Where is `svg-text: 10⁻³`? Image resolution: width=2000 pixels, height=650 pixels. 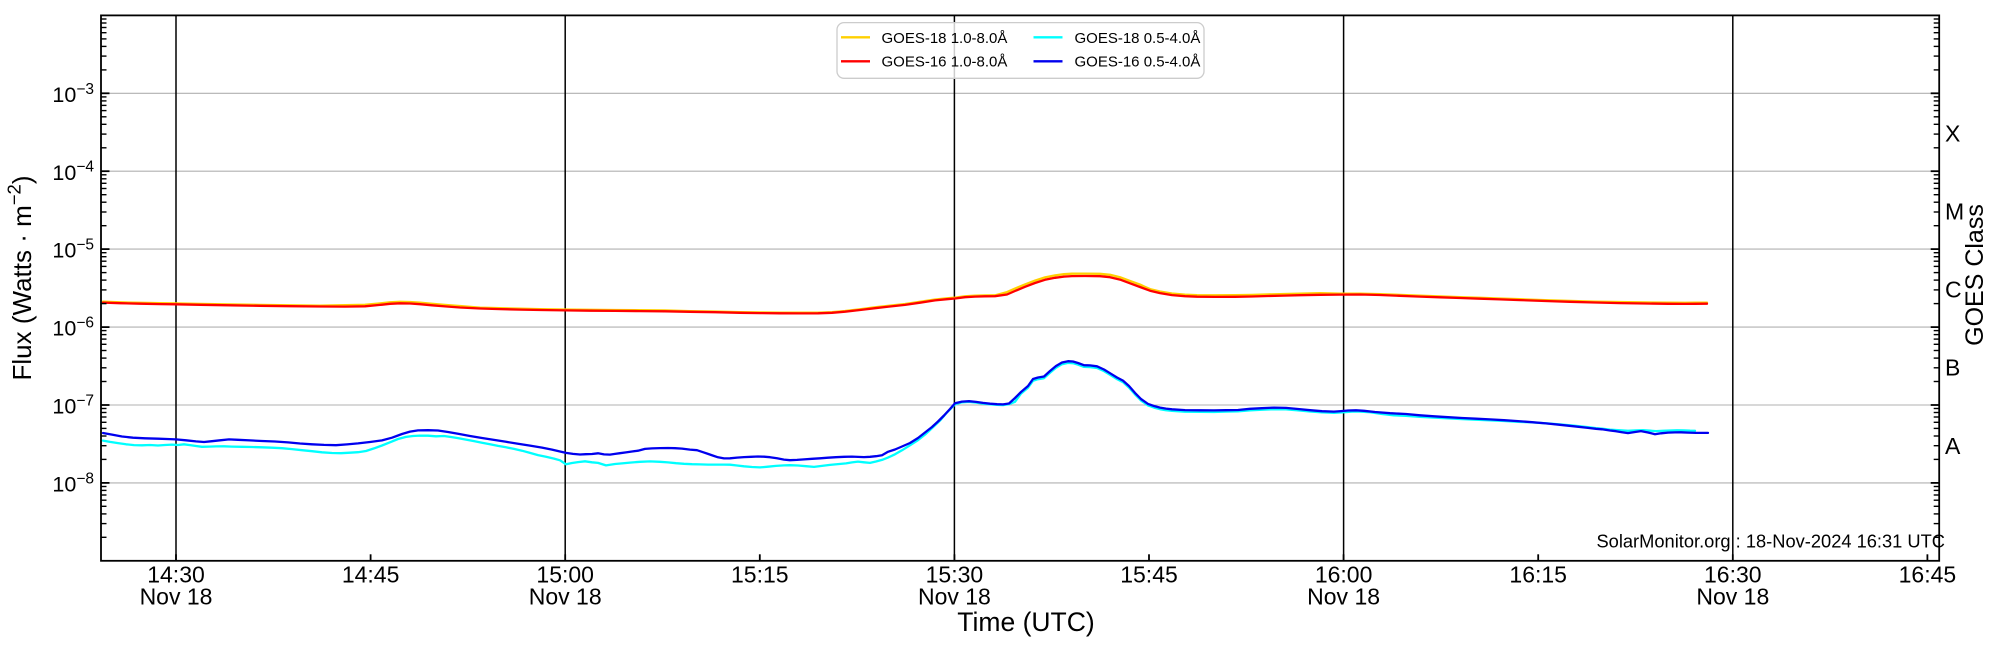
svg-text: 10⁻³ is located at coordinates (73, 94).